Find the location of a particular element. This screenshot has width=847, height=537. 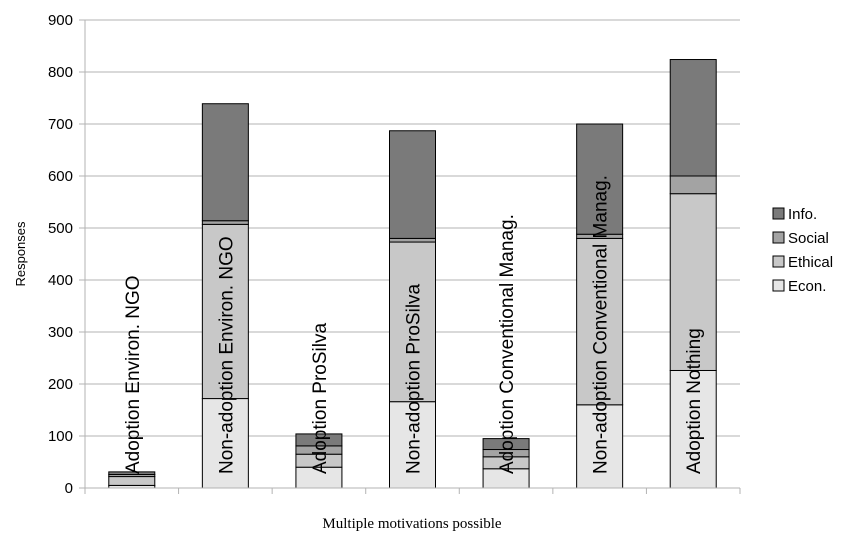

category-label: Non-adoption Conventional Manag. is located at coordinates (601, 324).